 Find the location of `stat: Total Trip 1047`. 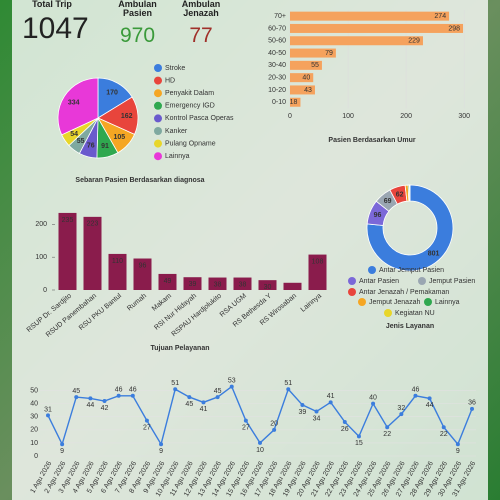

stat: Total Trip 1047 is located at coordinates (55, 22).